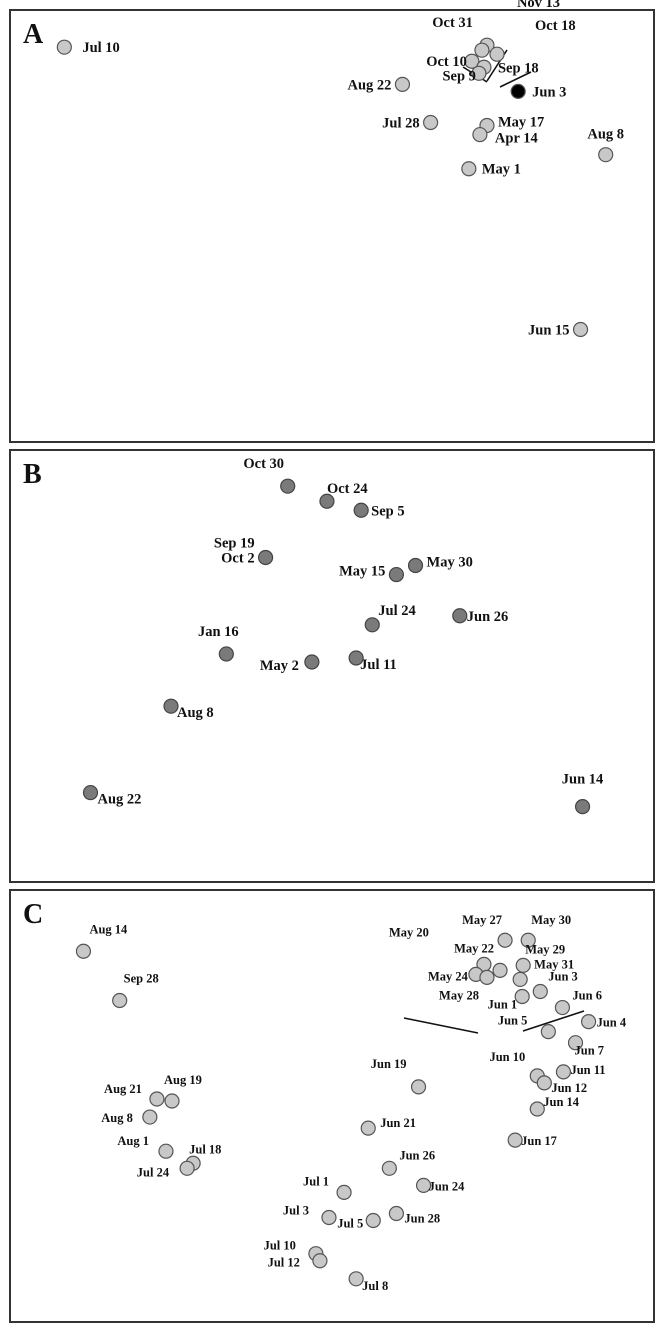 The height and width of the screenshot is (1323, 655). What do you see at coordinates (482, 920) in the screenshot?
I see `point-label-may-27: May 27` at bounding box center [482, 920].